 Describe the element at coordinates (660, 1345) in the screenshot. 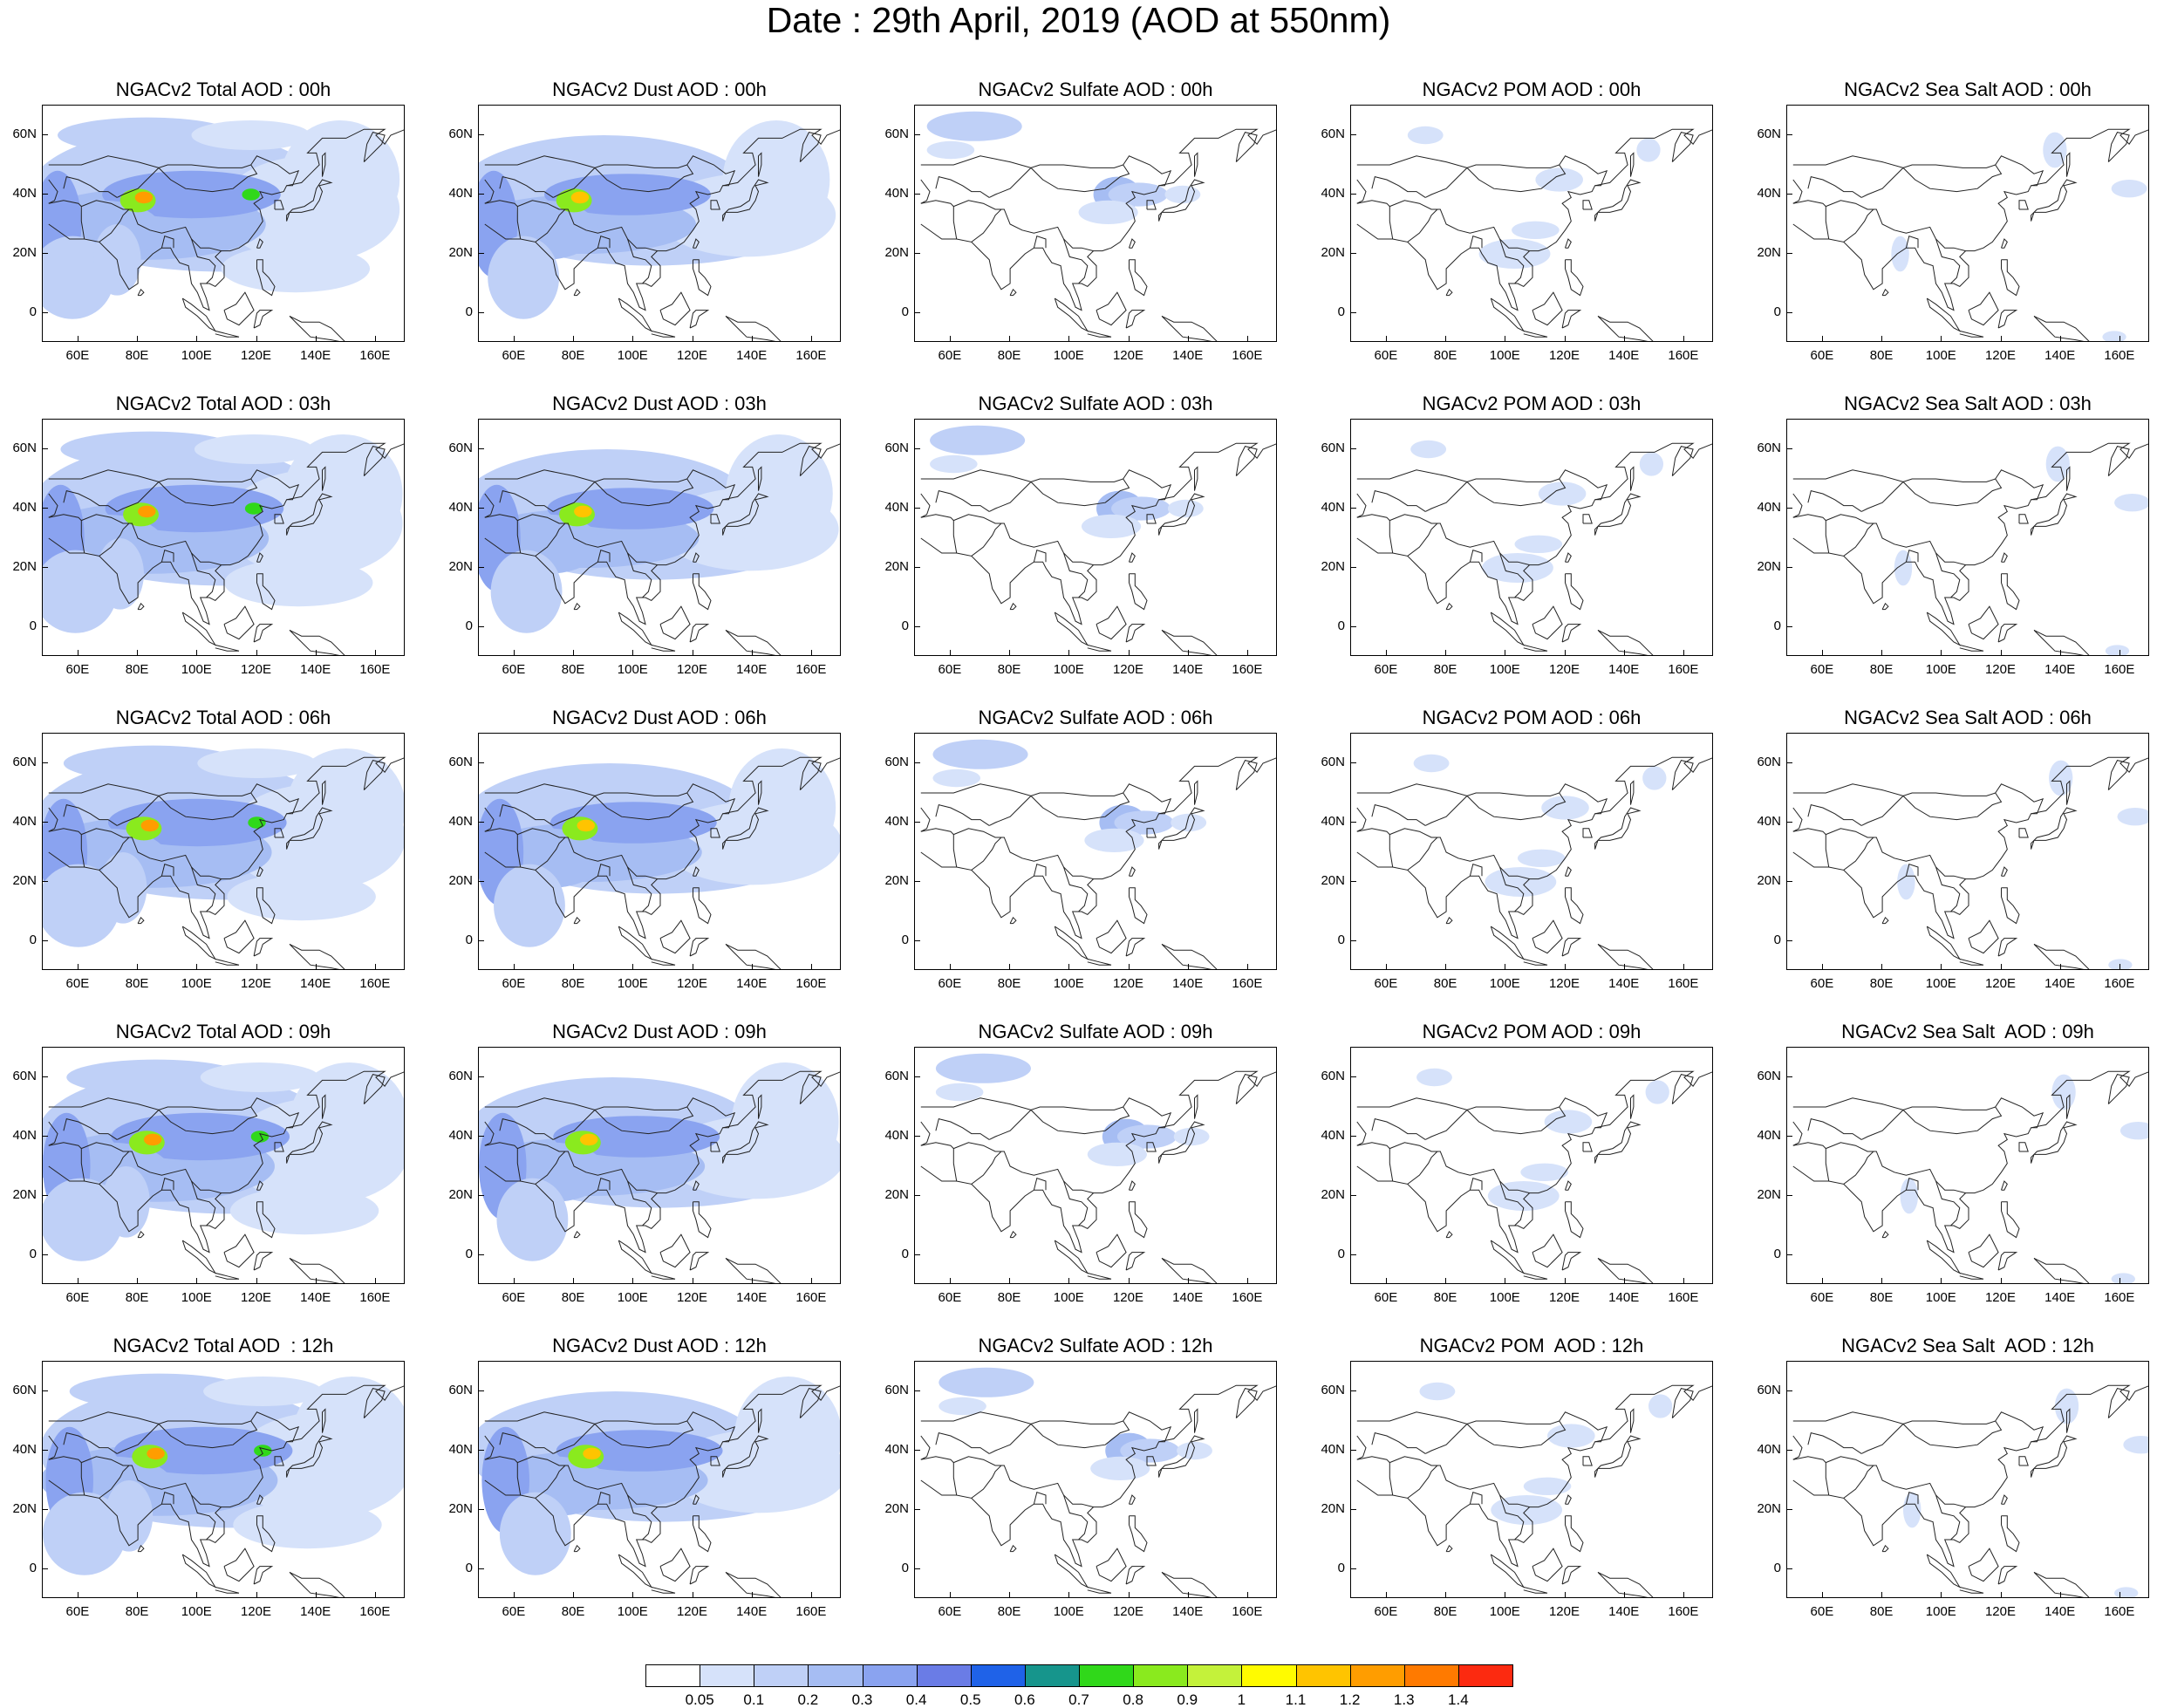

I see `panel-title: NGACv2 Dust AOD : 12h` at that location.